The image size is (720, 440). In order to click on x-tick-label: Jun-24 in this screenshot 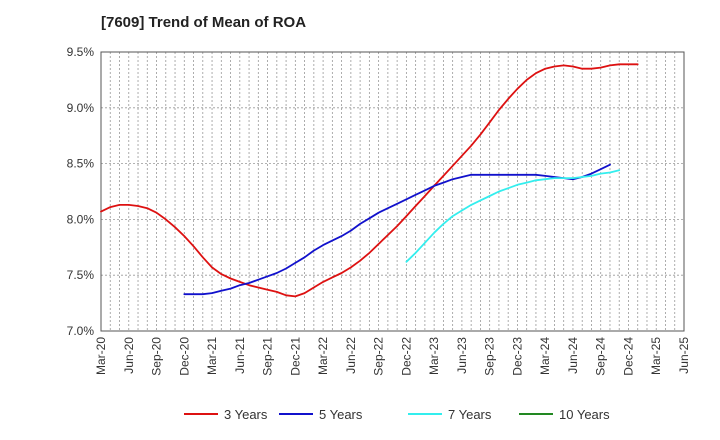, I will do `click(573, 355)`.